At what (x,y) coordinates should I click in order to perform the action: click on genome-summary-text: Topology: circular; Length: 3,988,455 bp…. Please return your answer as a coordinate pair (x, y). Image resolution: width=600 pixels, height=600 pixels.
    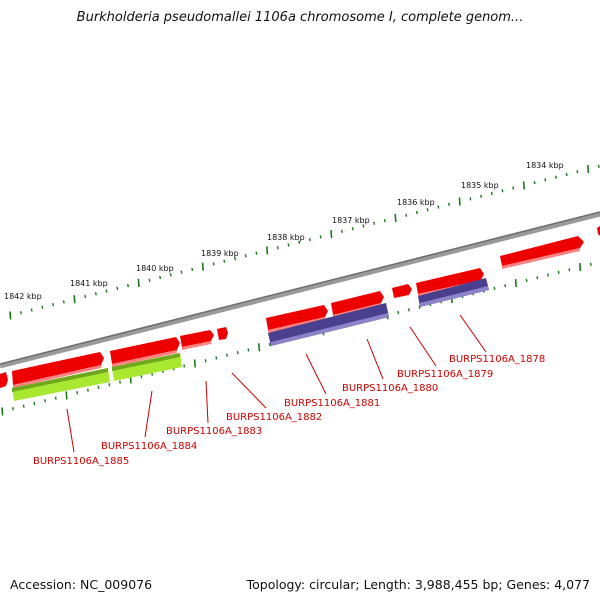
    Looking at the image, I should click on (418, 584).